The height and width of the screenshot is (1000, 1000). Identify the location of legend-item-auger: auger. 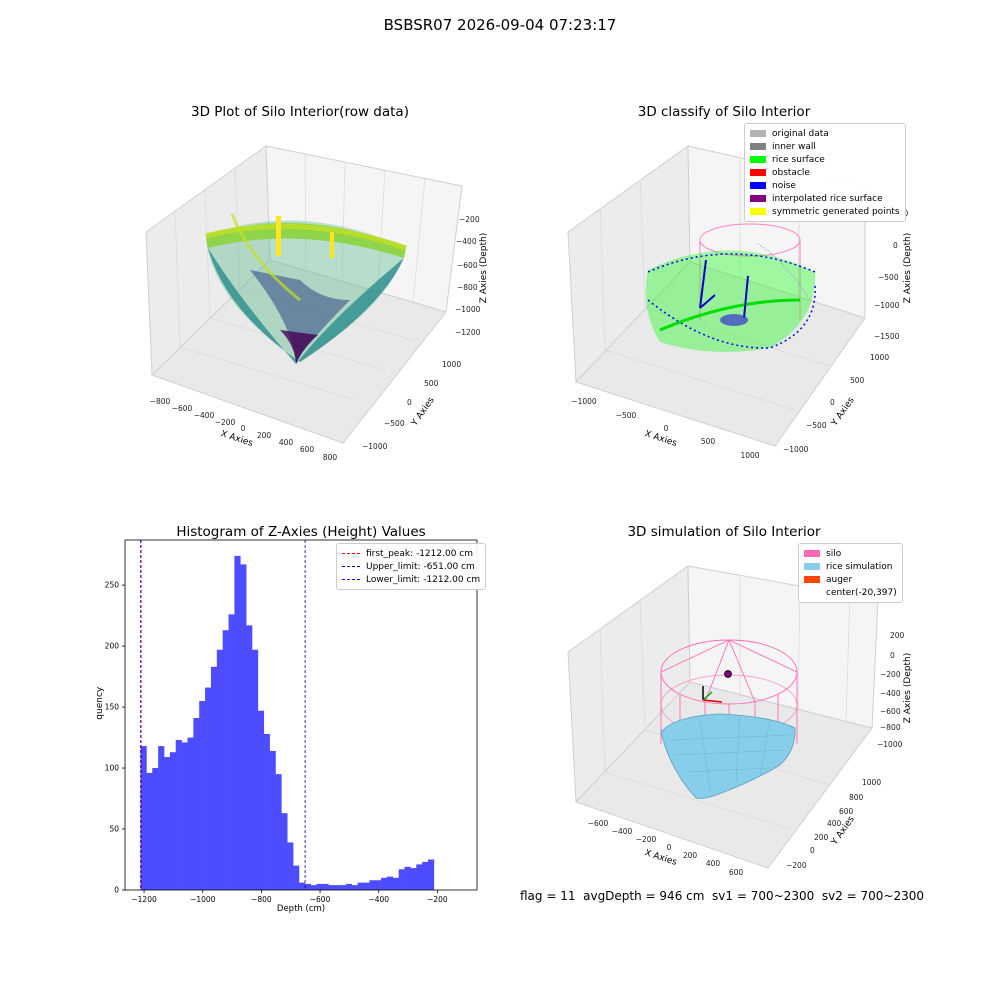
(850, 579).